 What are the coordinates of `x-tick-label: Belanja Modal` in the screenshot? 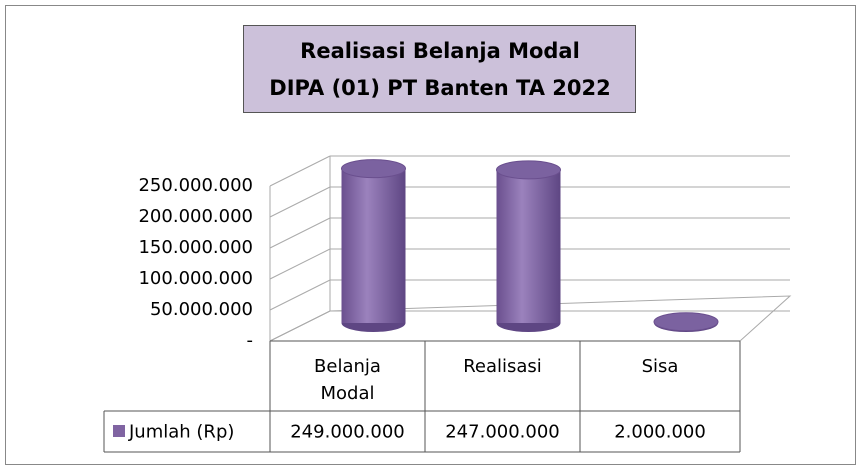 It's located at (347, 380).